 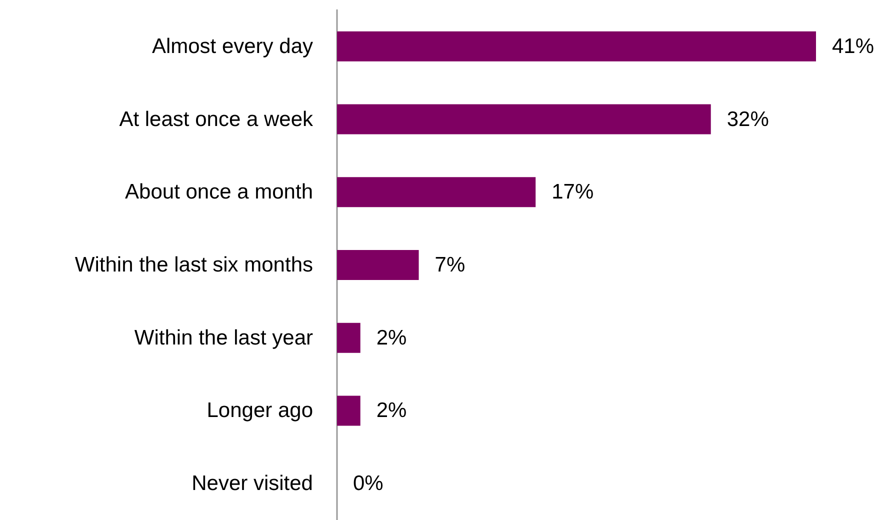 What do you see at coordinates (450, 265) in the screenshot?
I see `data-label: 7%` at bounding box center [450, 265].